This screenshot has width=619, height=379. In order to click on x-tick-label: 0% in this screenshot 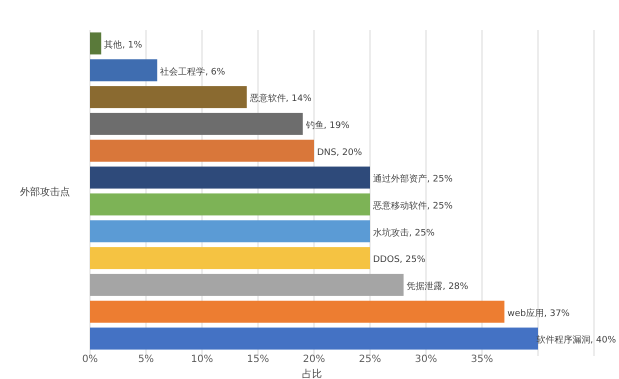, I will do `click(90, 359)`.